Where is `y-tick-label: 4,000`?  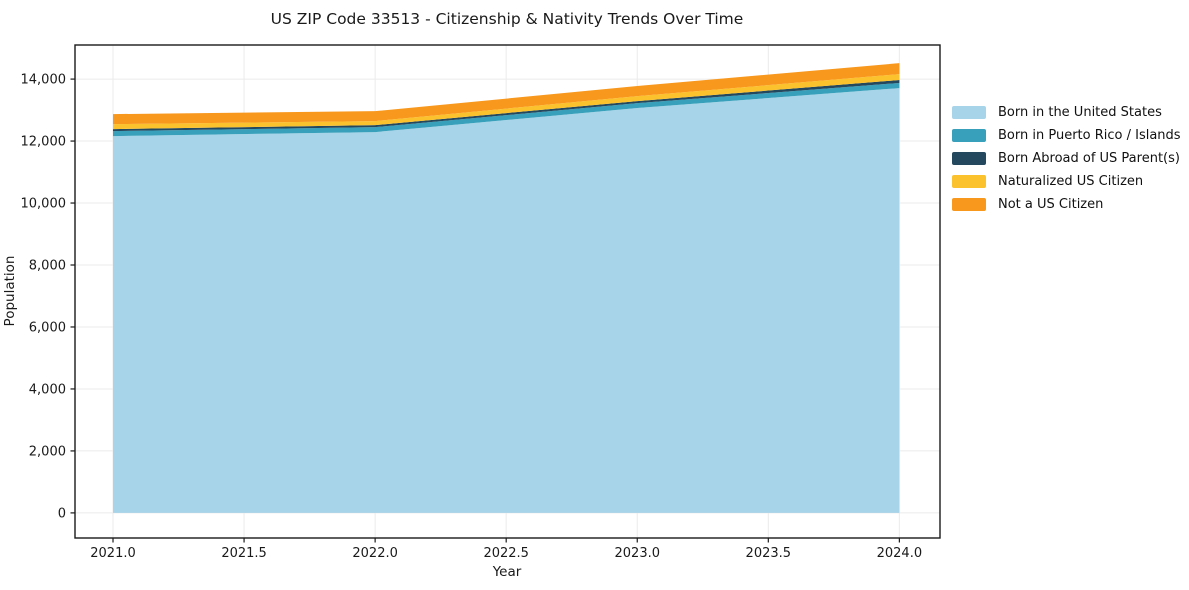 y-tick-label: 4,000 is located at coordinates (47, 389).